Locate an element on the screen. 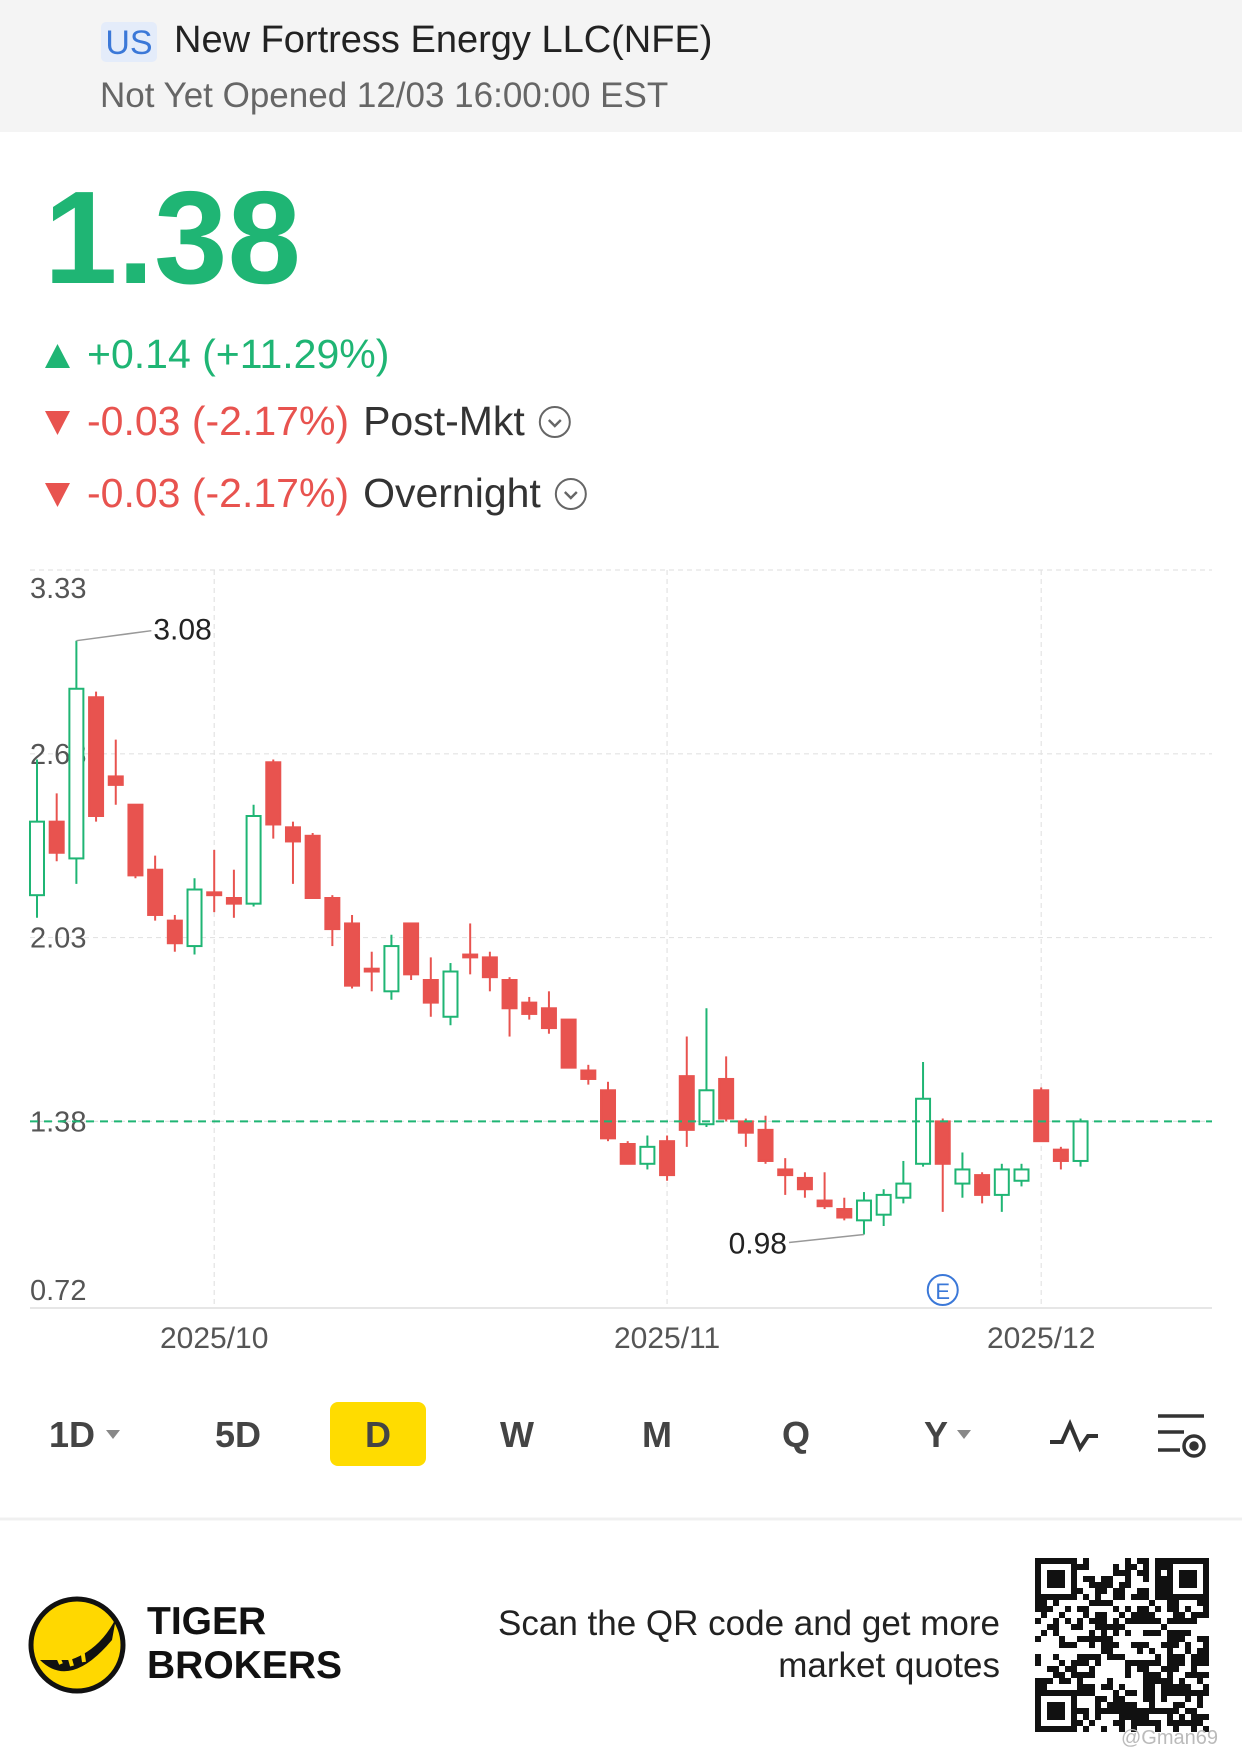 Image resolution: width=1242 pixels, height=1764 pixels. change: +0.14 (+11.29%) is located at coordinates (238, 354).